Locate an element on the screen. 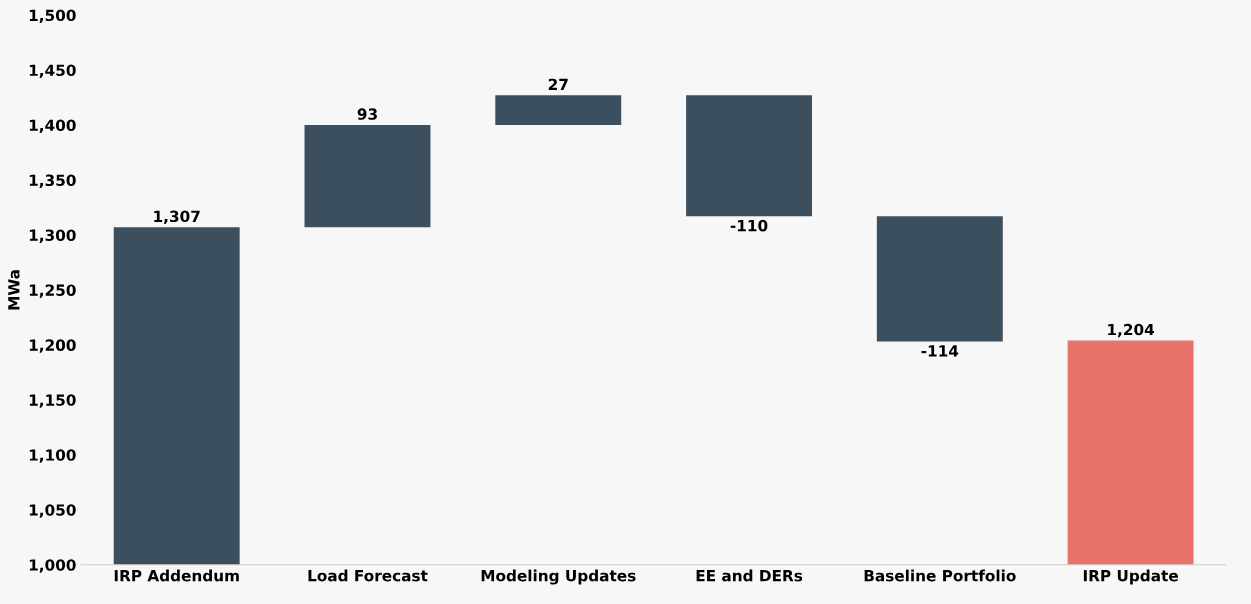 This screenshot has height=604, width=1251. y-tick-label: 1,500 is located at coordinates (52, 16).